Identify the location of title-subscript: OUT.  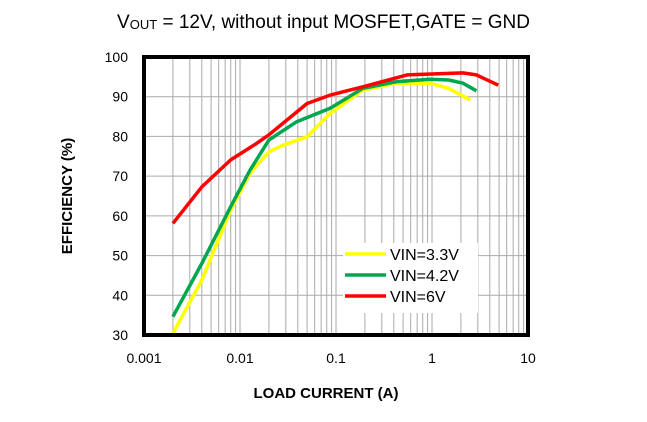
(143, 24).